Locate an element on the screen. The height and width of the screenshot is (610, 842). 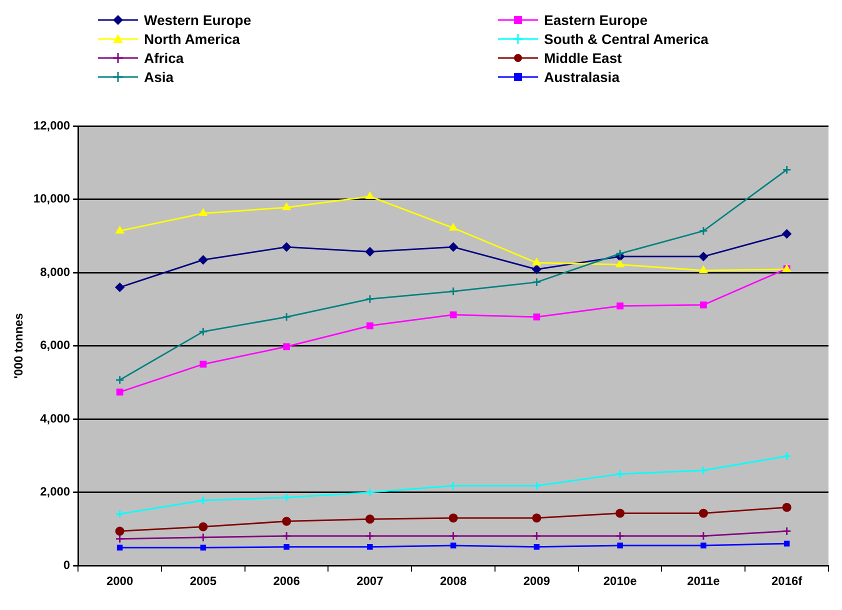
x-tick-label: 2016f is located at coordinates (787, 581).